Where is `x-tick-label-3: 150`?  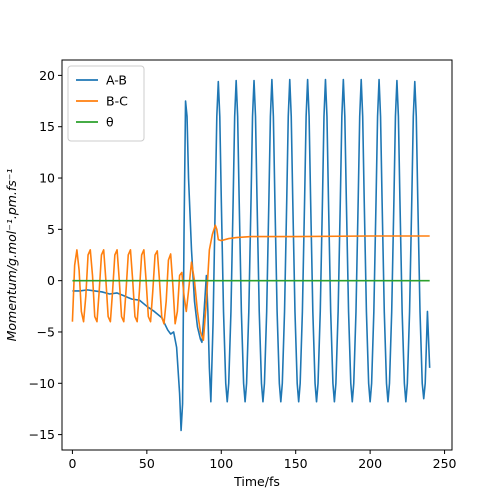 x-tick-label-3: 150 is located at coordinates (296, 463).